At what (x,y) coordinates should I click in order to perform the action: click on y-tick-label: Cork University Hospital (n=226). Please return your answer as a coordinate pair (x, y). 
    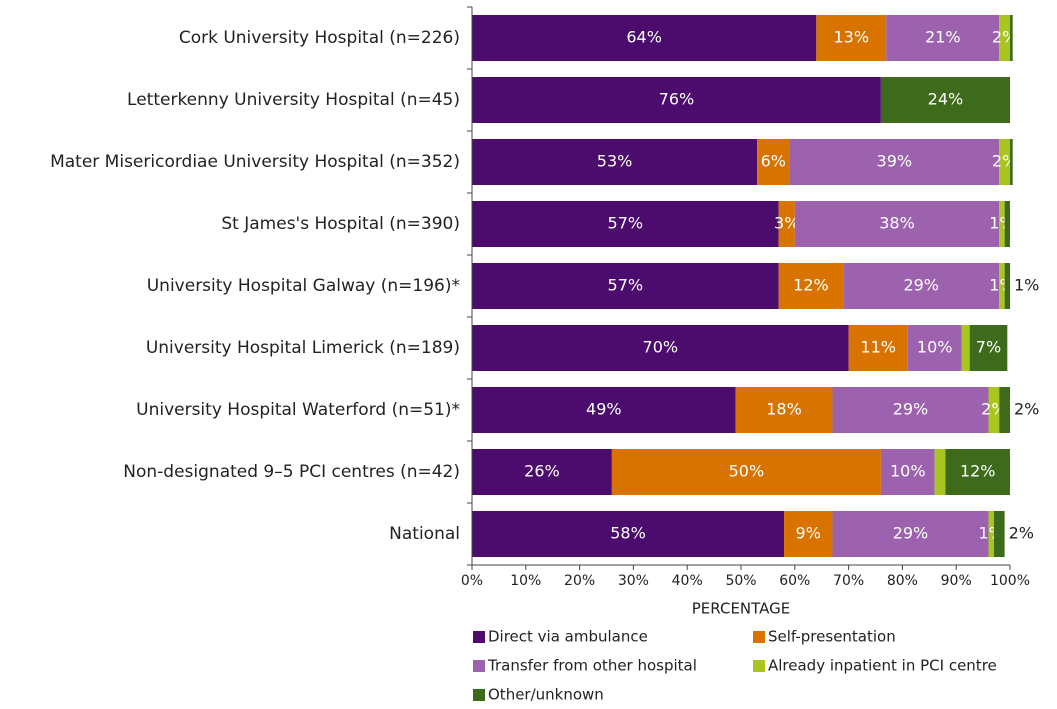
    Looking at the image, I should click on (319, 38).